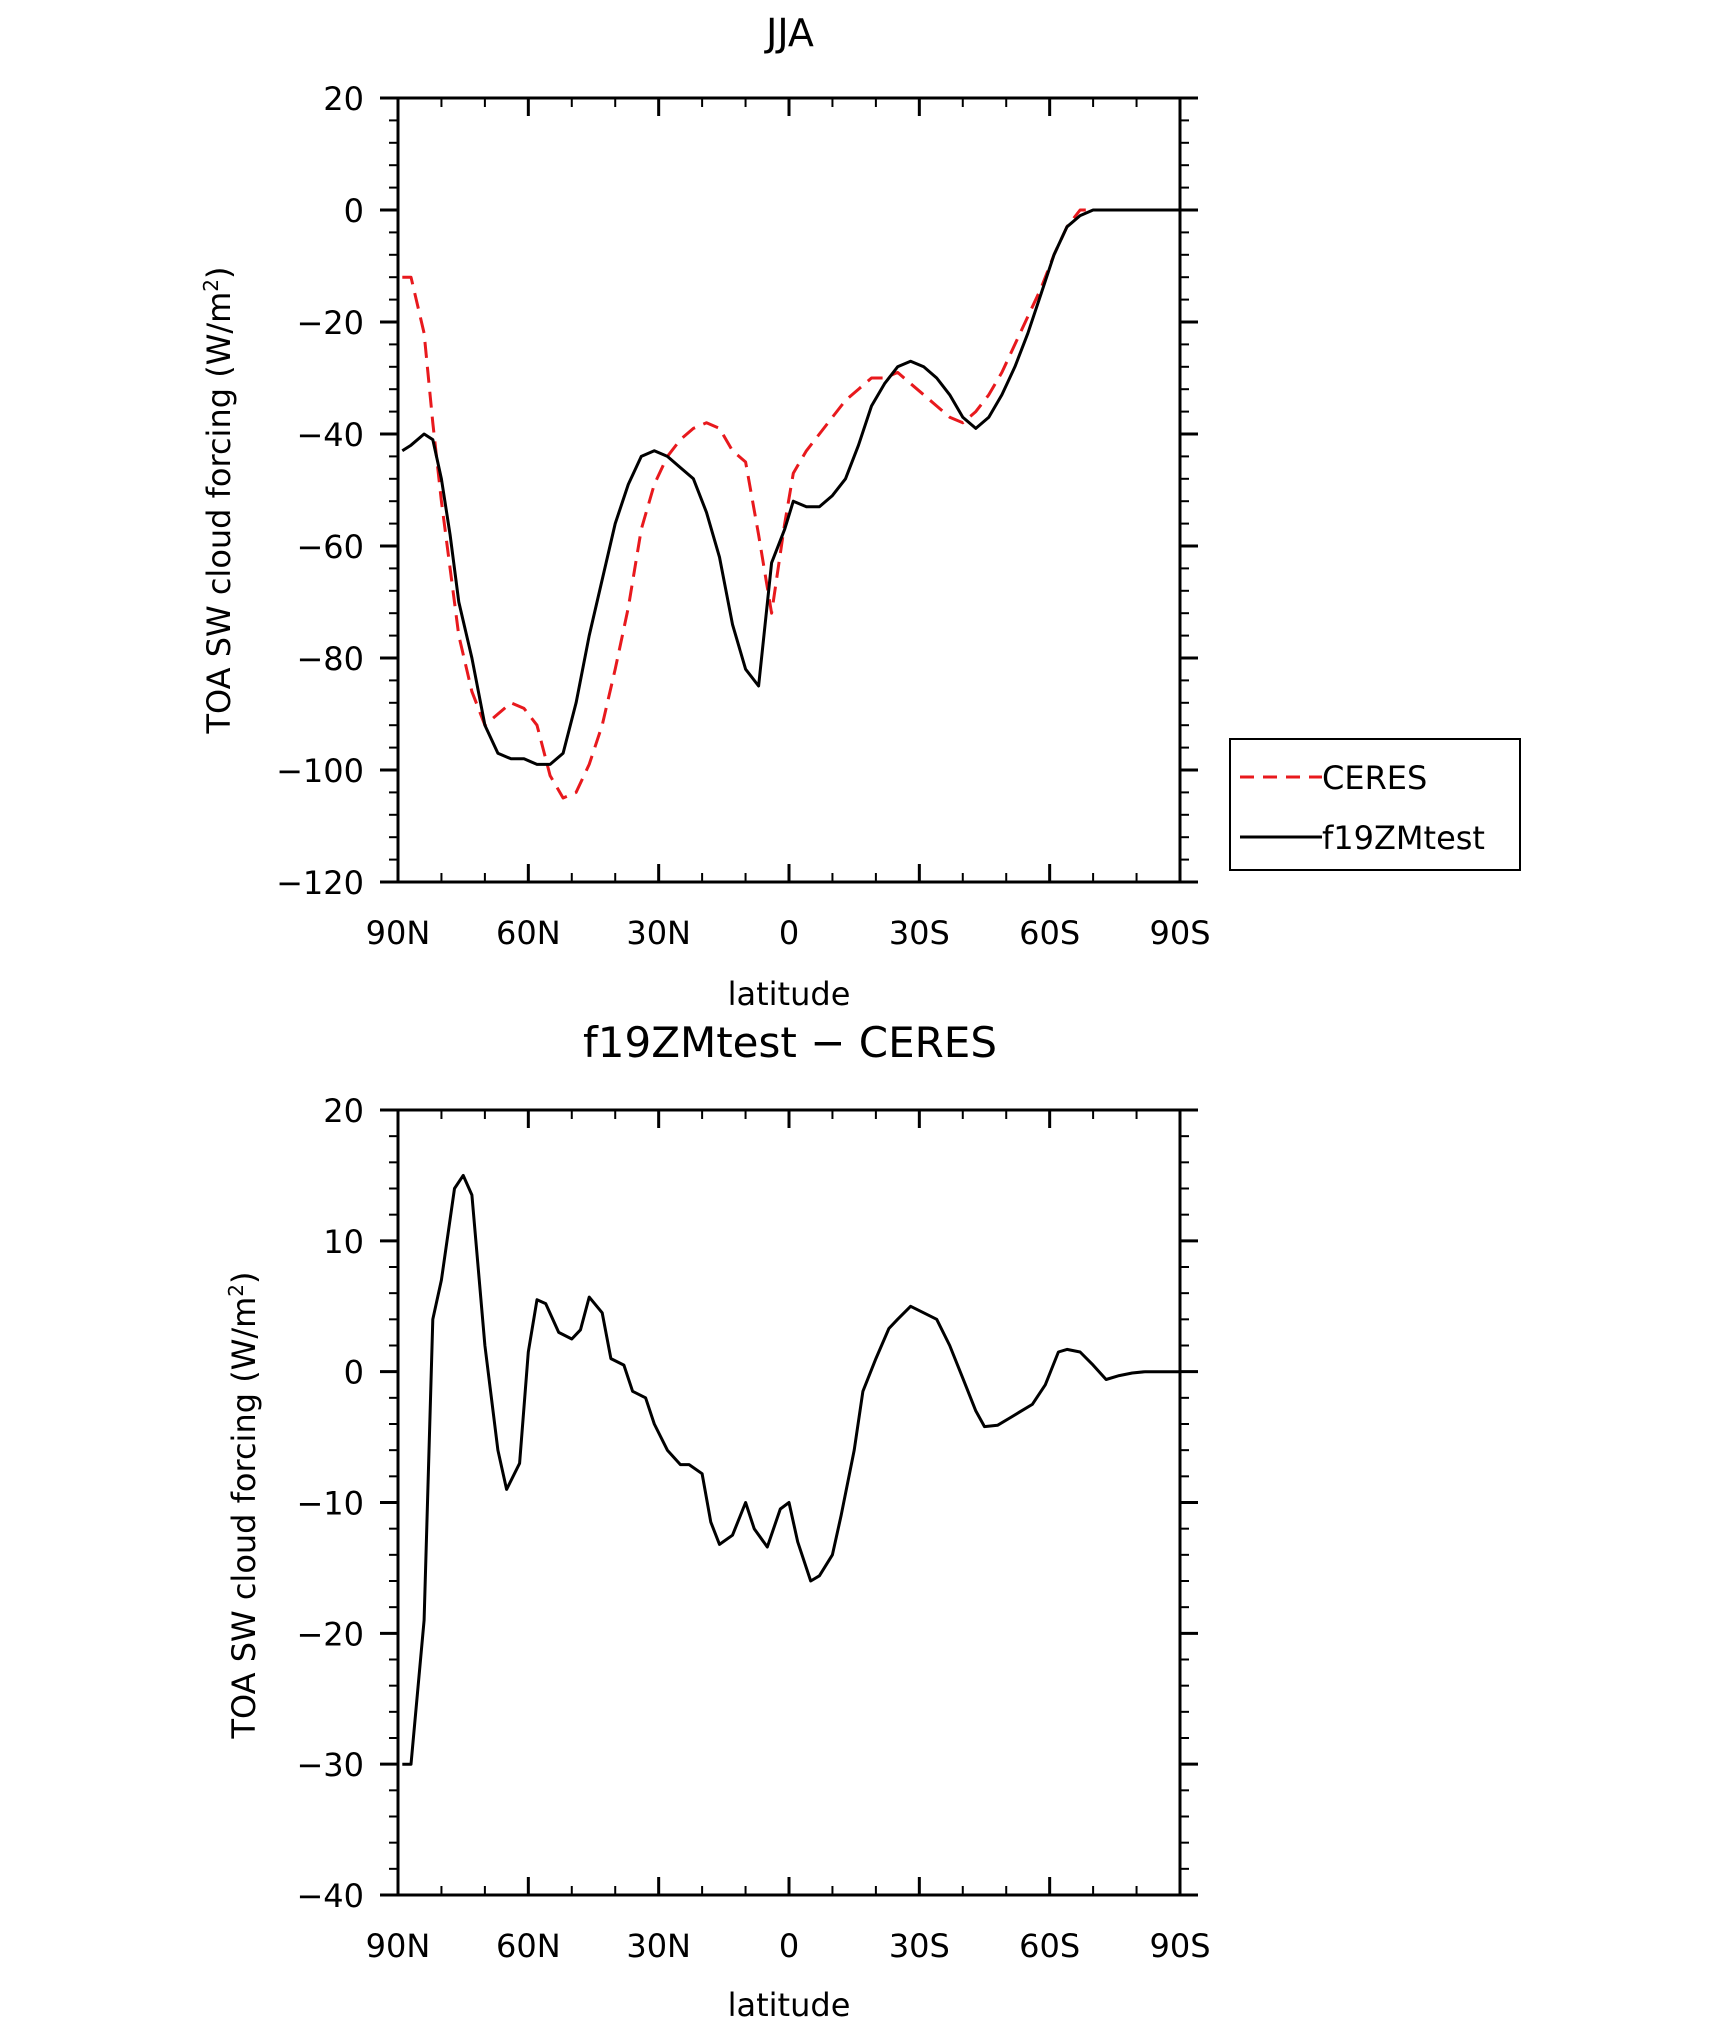 This screenshot has height=2021, width=1710. I want to click on legend-label-f19zmtest: f19ZMtest, so click(1403, 838).